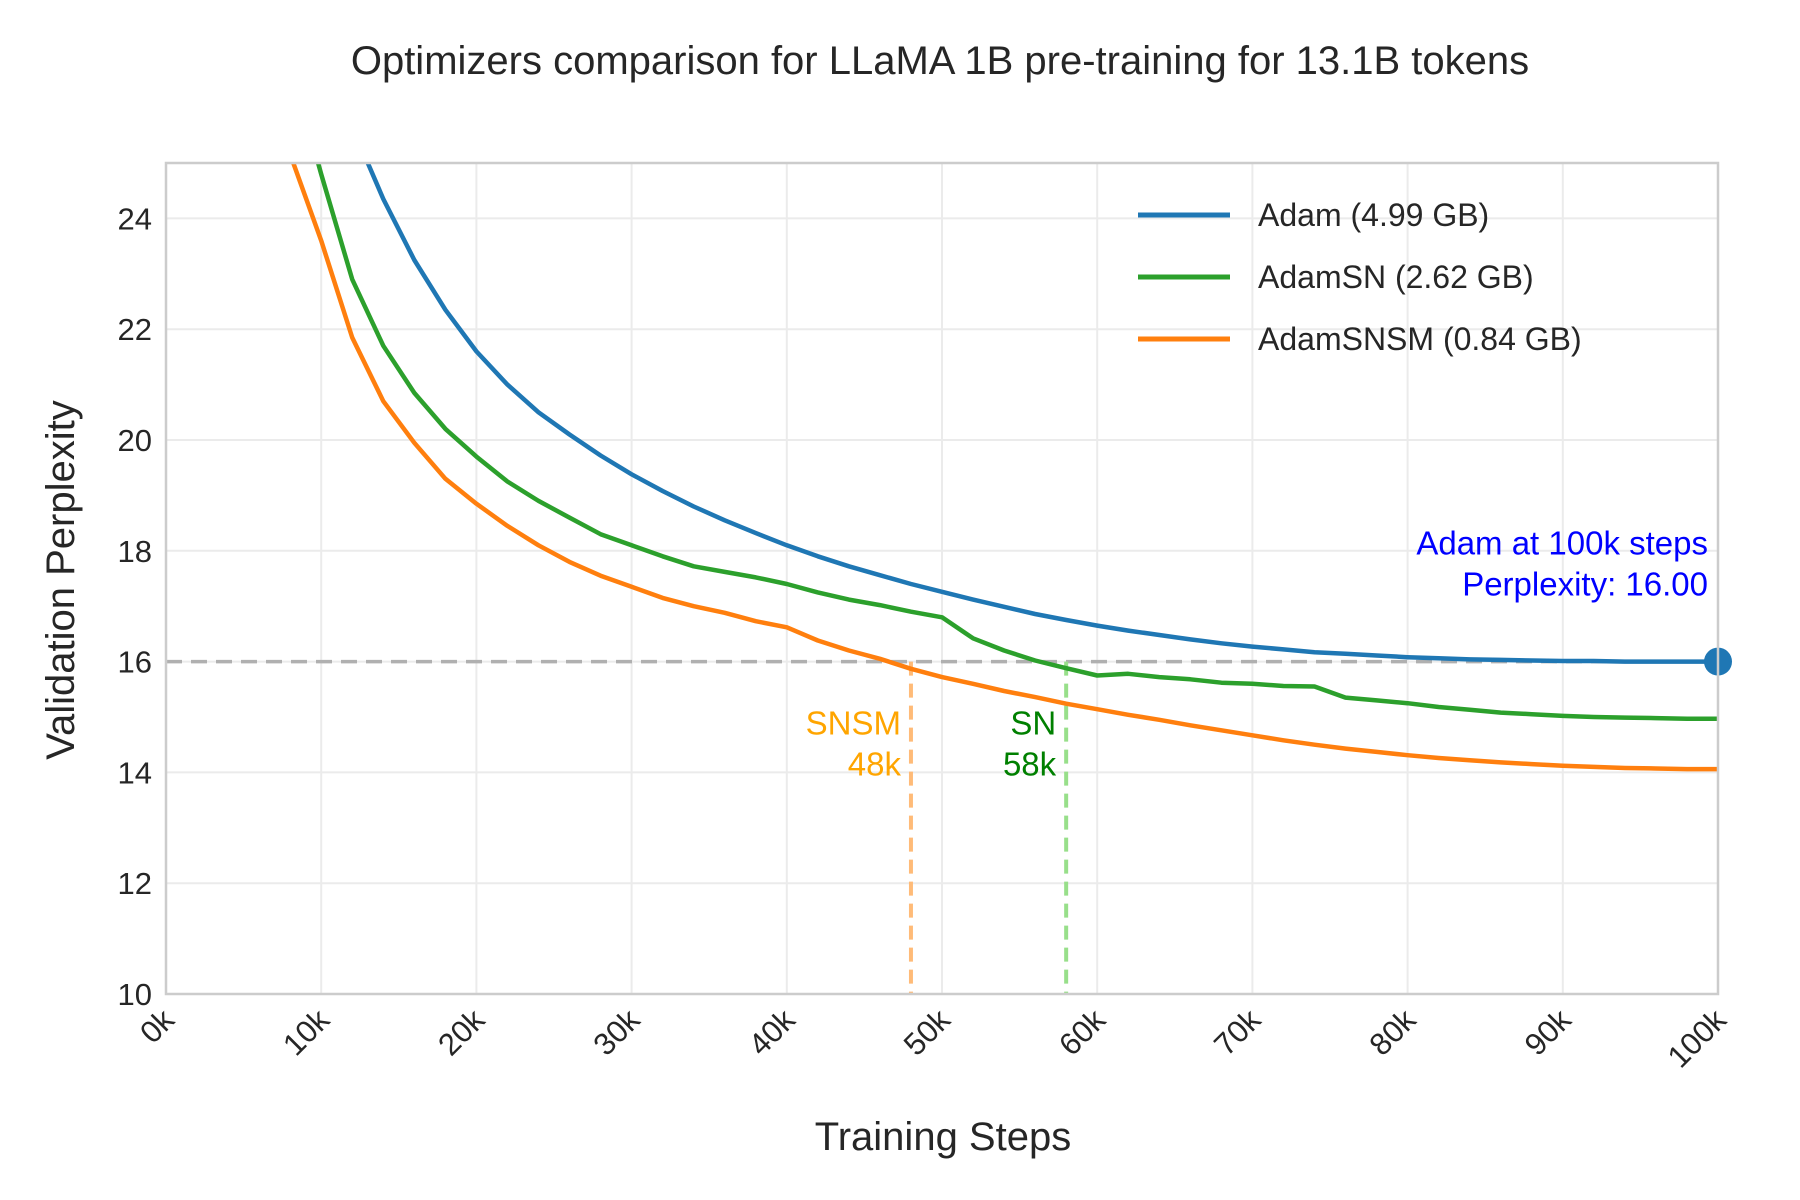 This screenshot has width=1800, height=1200. Describe the element at coordinates (1396, 277) in the screenshot. I see `legend-label: AdamSN (2.62 GB)` at that location.